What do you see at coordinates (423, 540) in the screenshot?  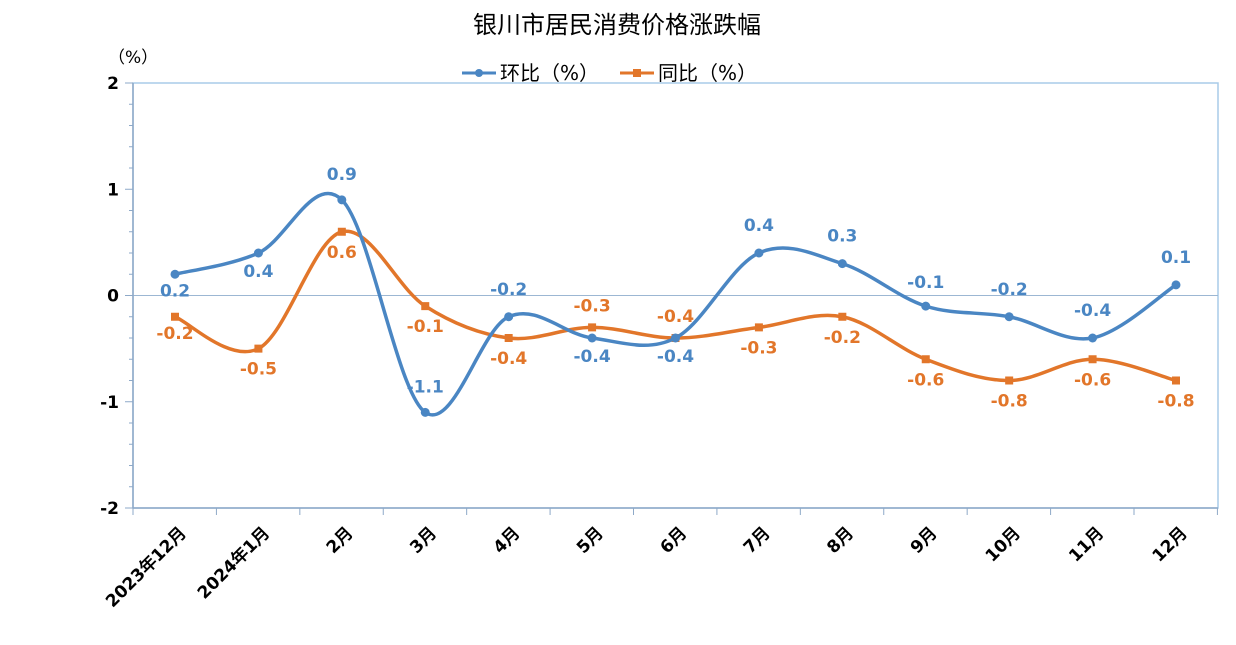 I see `x-tick-label: 3月` at bounding box center [423, 540].